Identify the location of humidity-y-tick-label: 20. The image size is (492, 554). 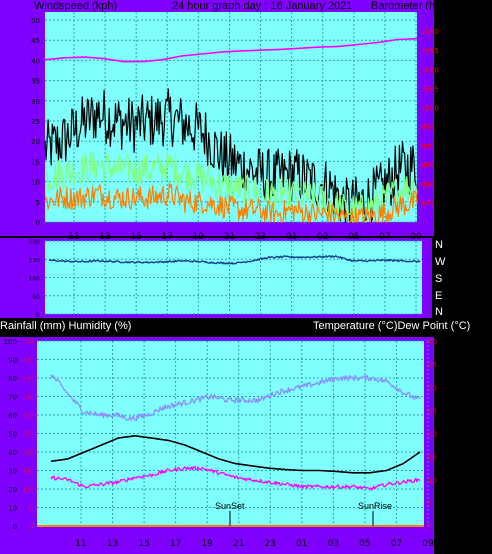
(12, 490).